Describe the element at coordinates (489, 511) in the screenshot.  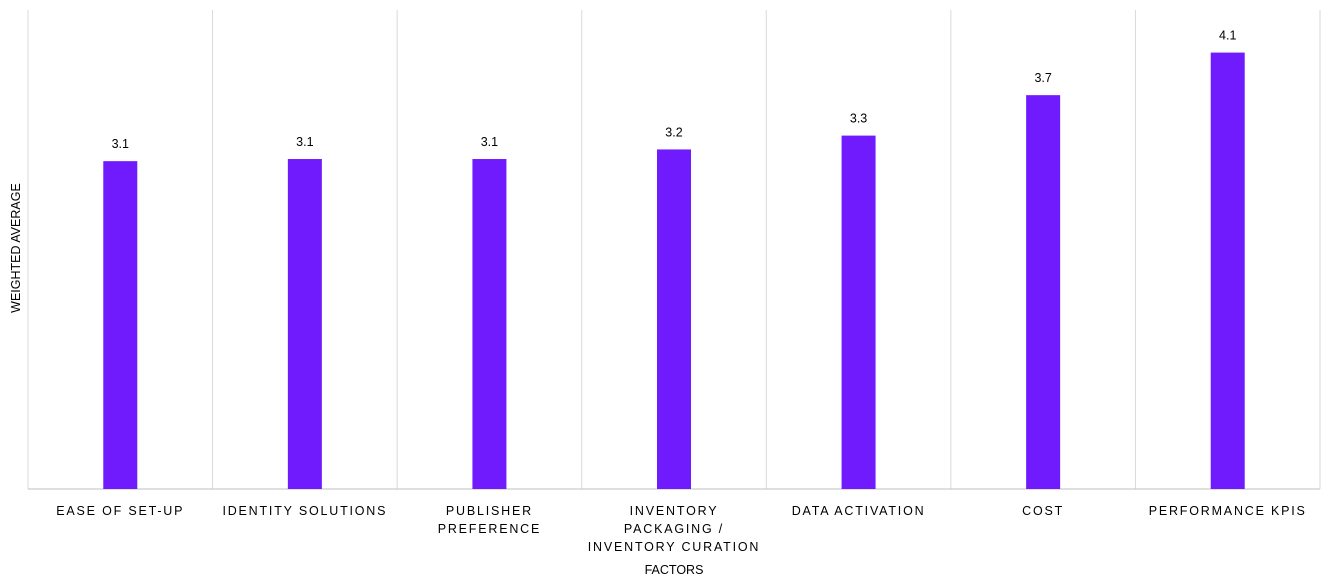
I see `category-label: PUBLISHER` at that location.